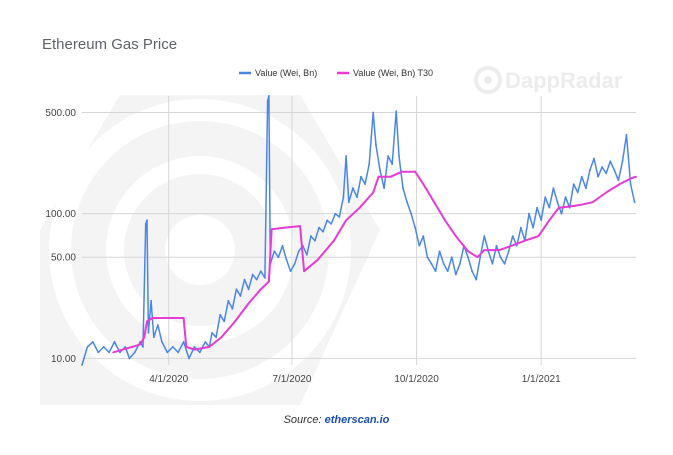 The image size is (673, 455). Describe the element at coordinates (109, 44) in the screenshot. I see `chart-title: Ethereum Gas Price` at that location.